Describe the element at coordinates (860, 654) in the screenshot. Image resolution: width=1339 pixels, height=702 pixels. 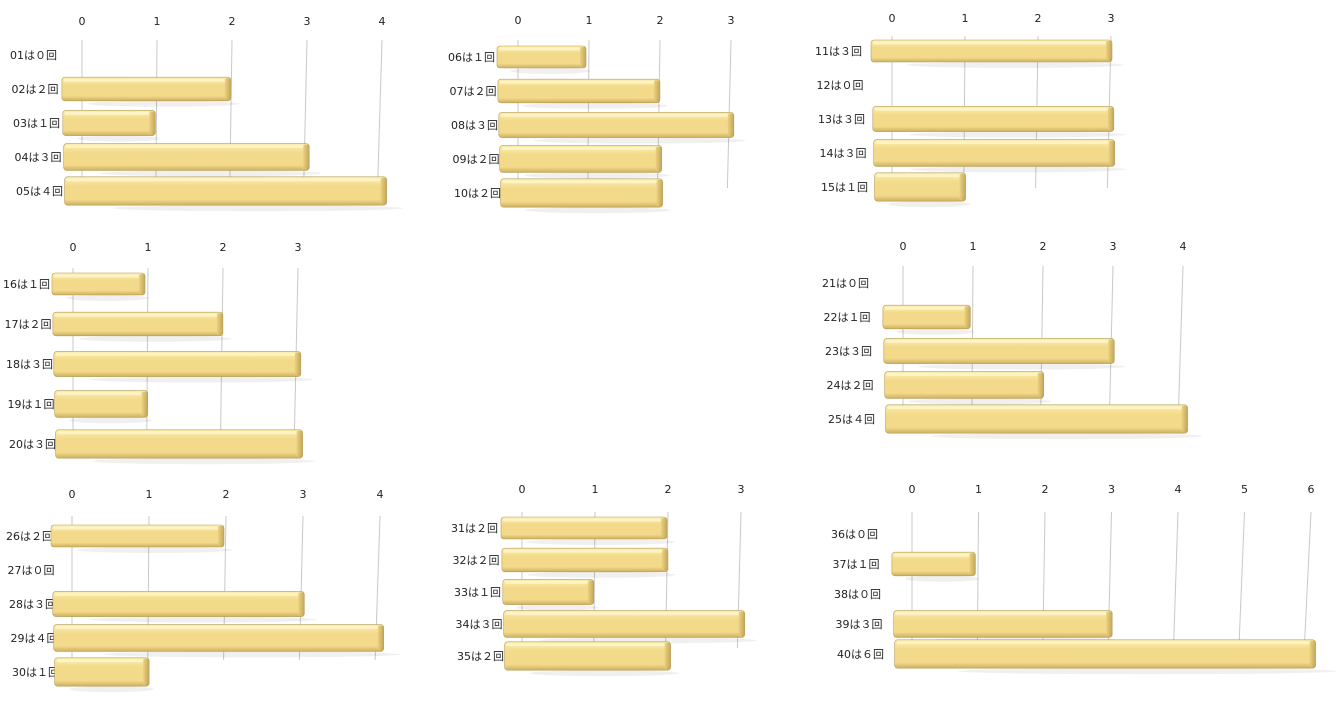
I see `category-label: 40は６回` at that location.